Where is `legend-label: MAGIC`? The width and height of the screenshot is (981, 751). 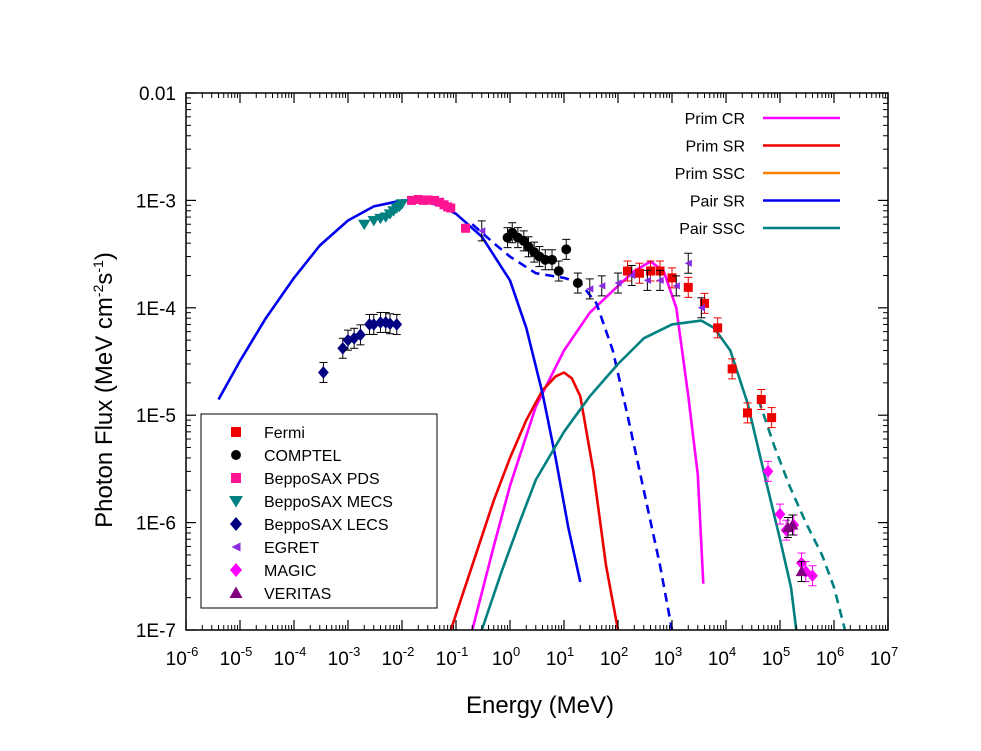 legend-label: MAGIC is located at coordinates (290, 571).